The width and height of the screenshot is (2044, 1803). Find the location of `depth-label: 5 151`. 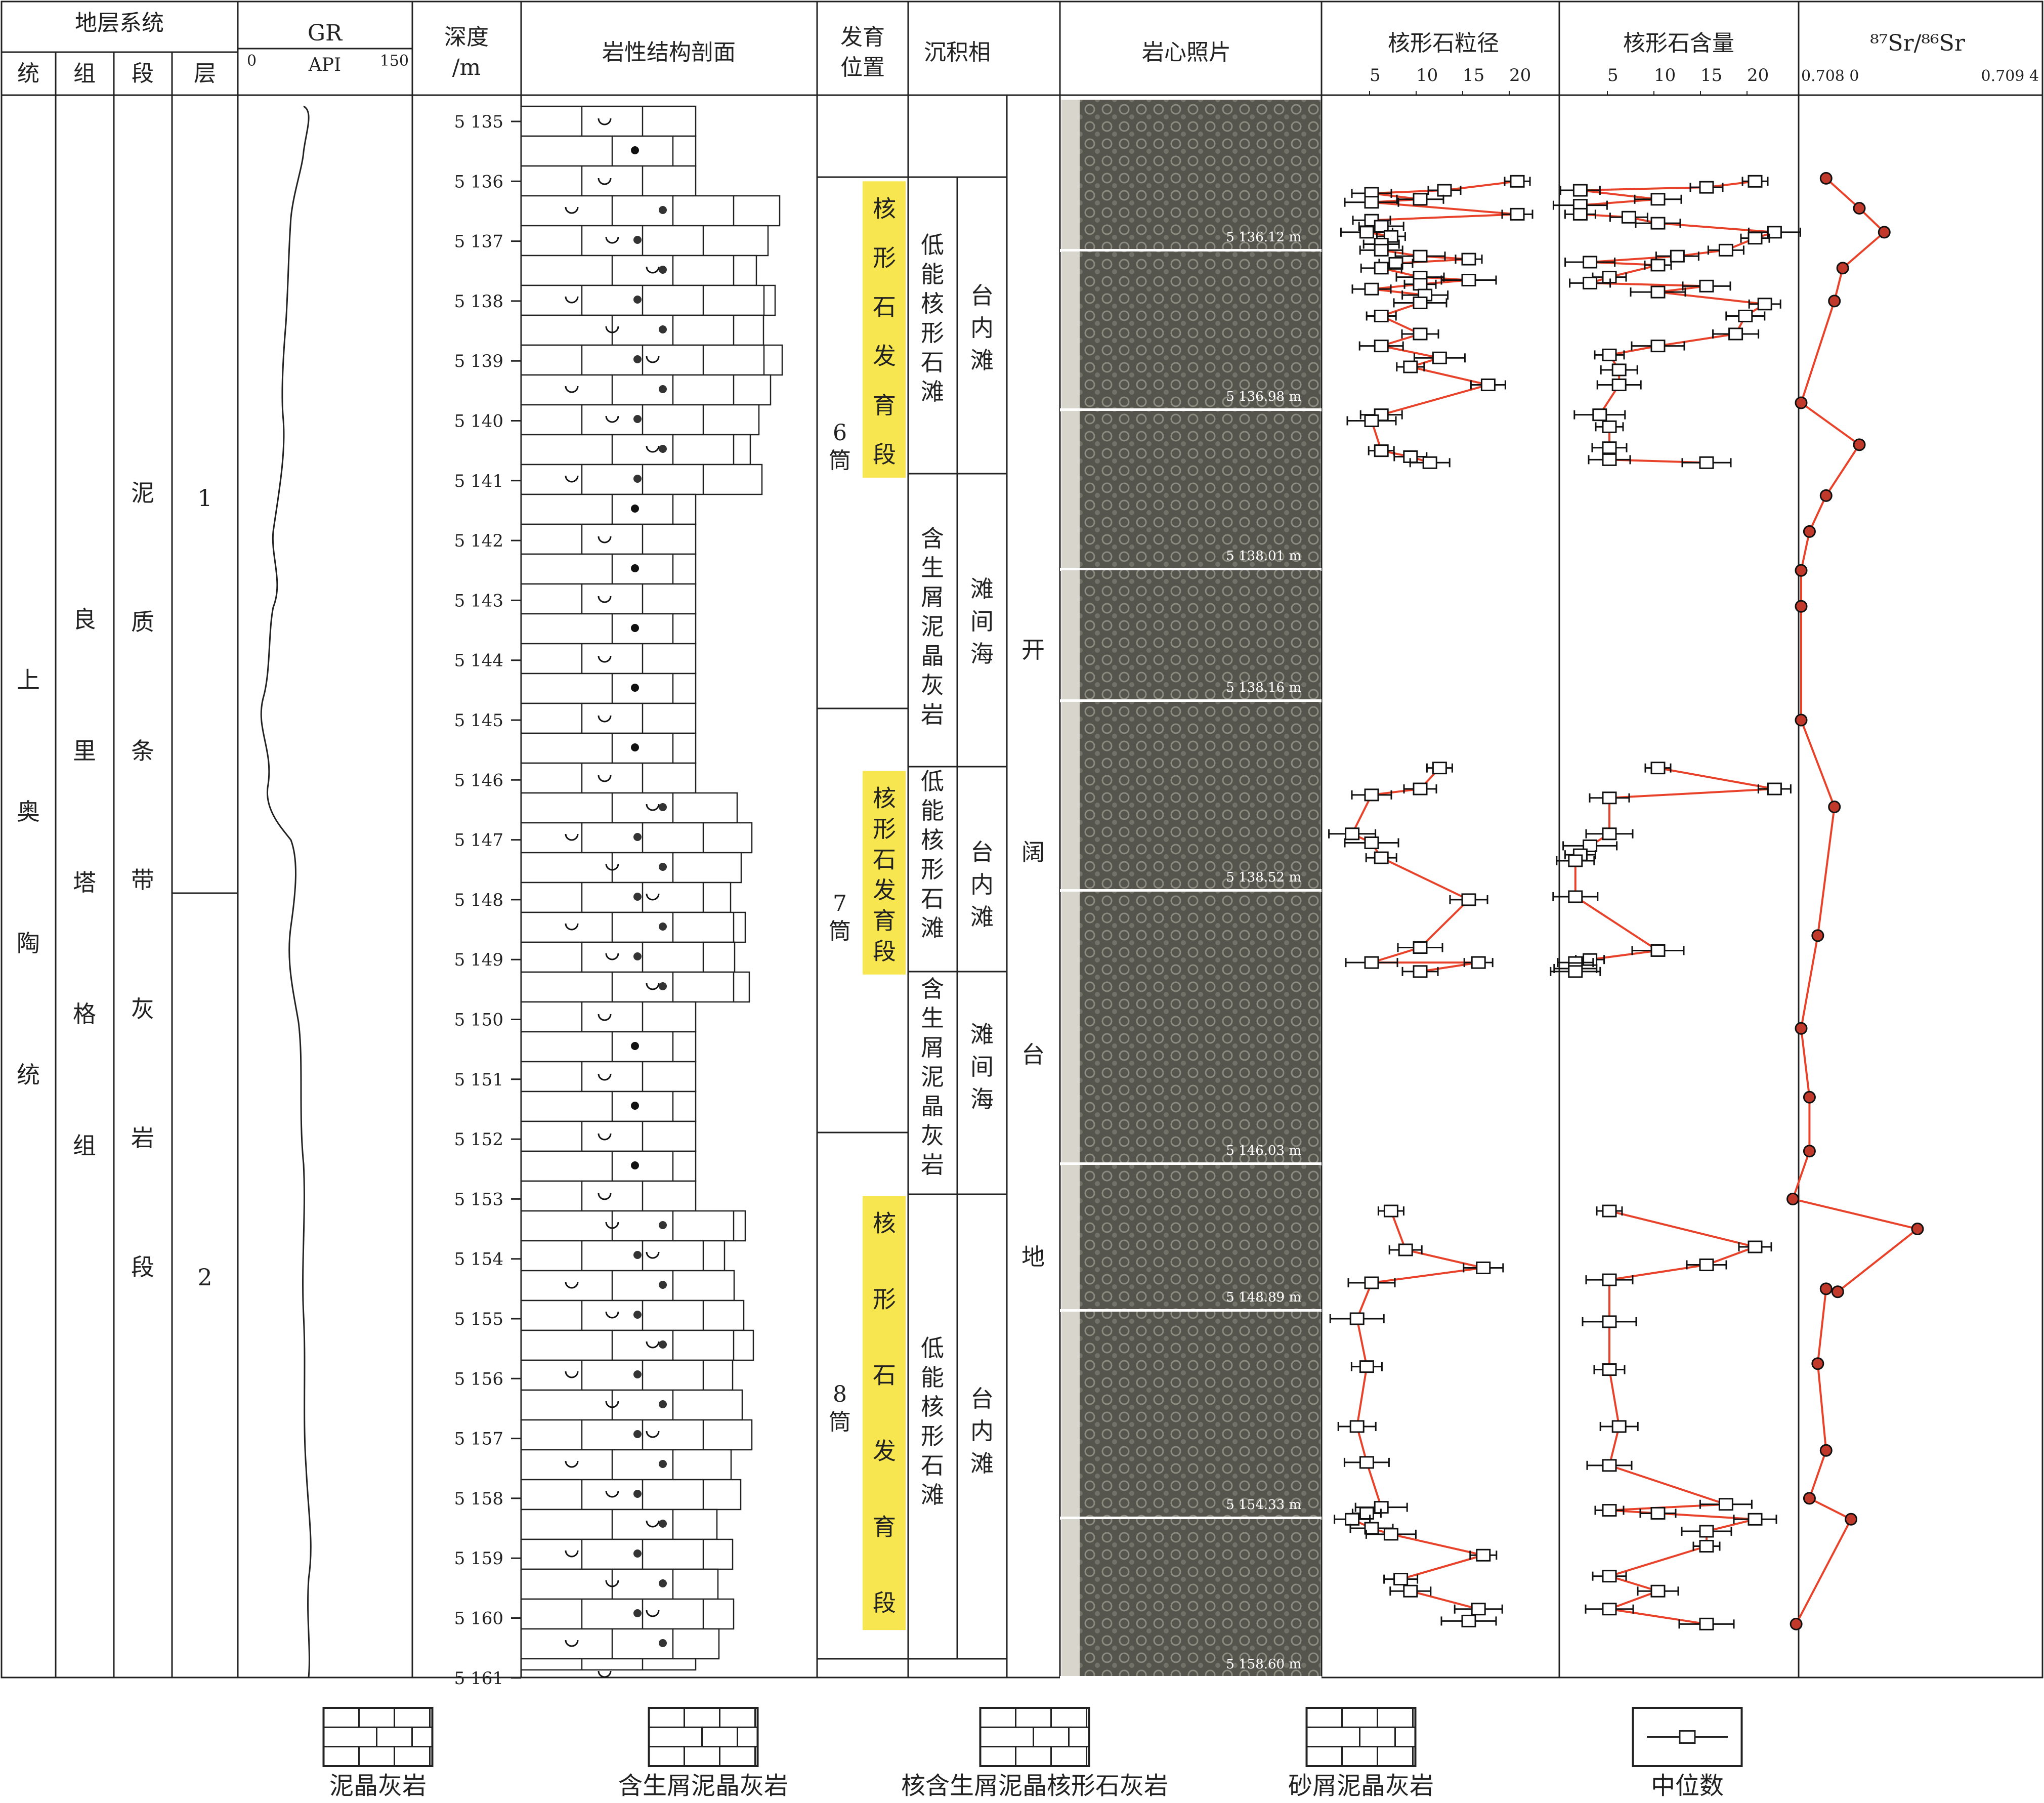

depth-label: 5 151 is located at coordinates (478, 1080).